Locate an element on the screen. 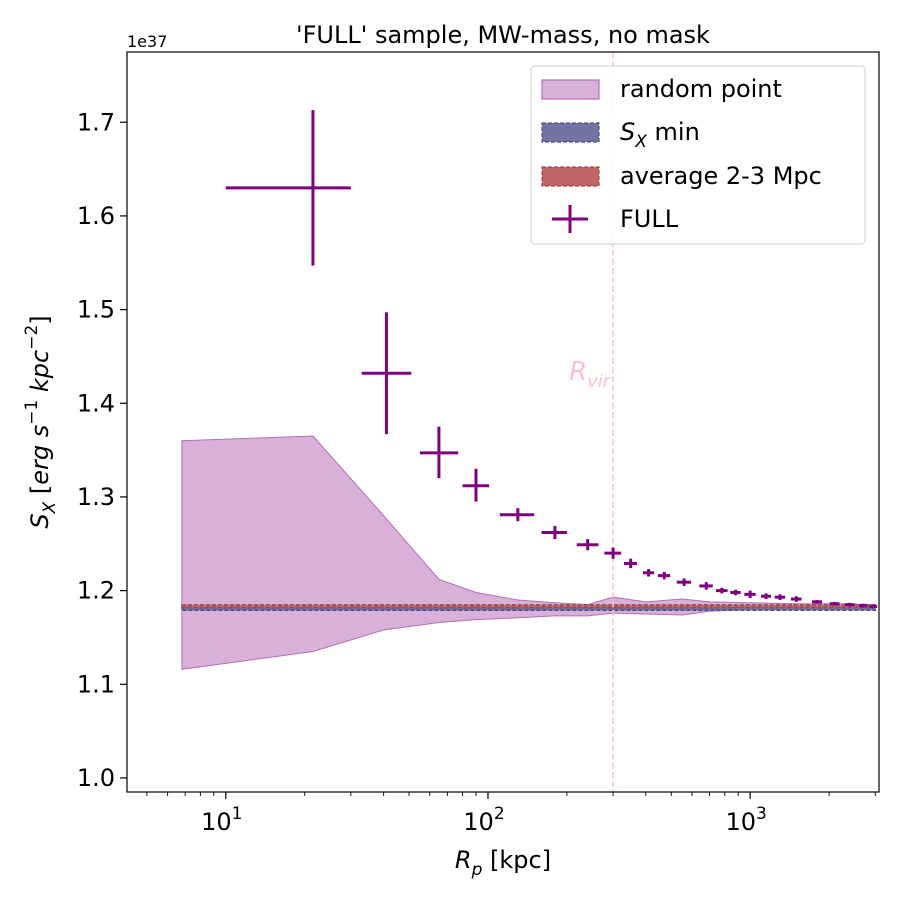 The image size is (900, 900). y-axis-label: SX [erg s−1 kpc−2] is located at coordinates (41, 421).